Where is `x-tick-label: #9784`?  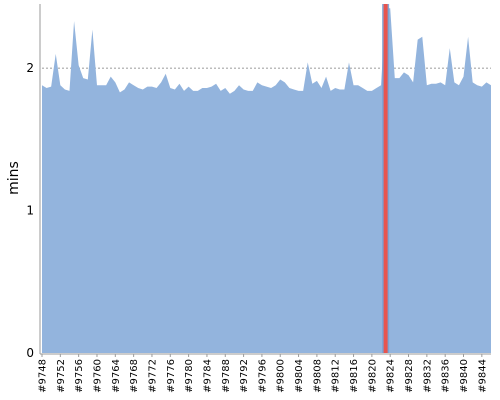 x-tick-label: #9784 is located at coordinates (207, 376).